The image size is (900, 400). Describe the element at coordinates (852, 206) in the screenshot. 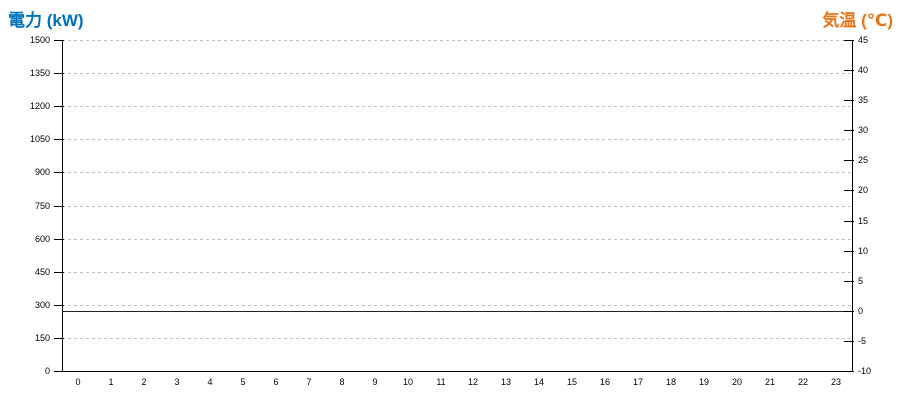

I see `right-axis-line` at that location.